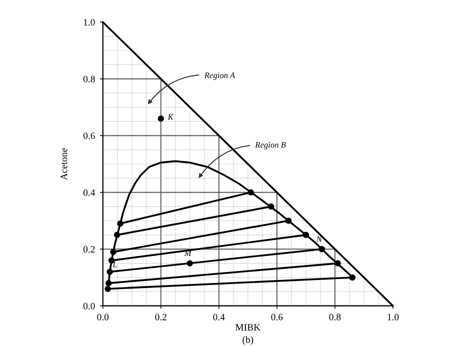 Image resolution: width=474 pixels, height=346 pixels. I want to click on x-tick-label: 0.2, so click(160, 317).